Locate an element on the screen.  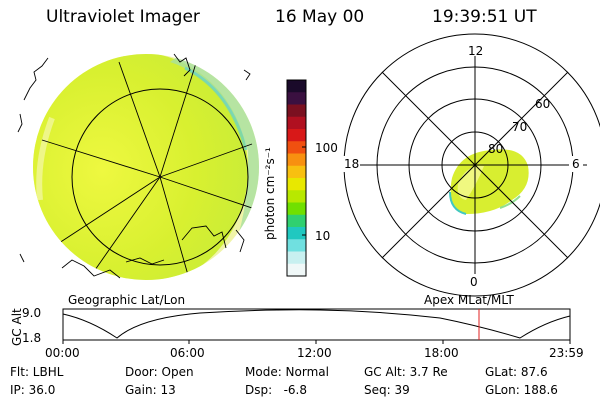
glat-value: GLat: 87.6 is located at coordinates (516, 372).